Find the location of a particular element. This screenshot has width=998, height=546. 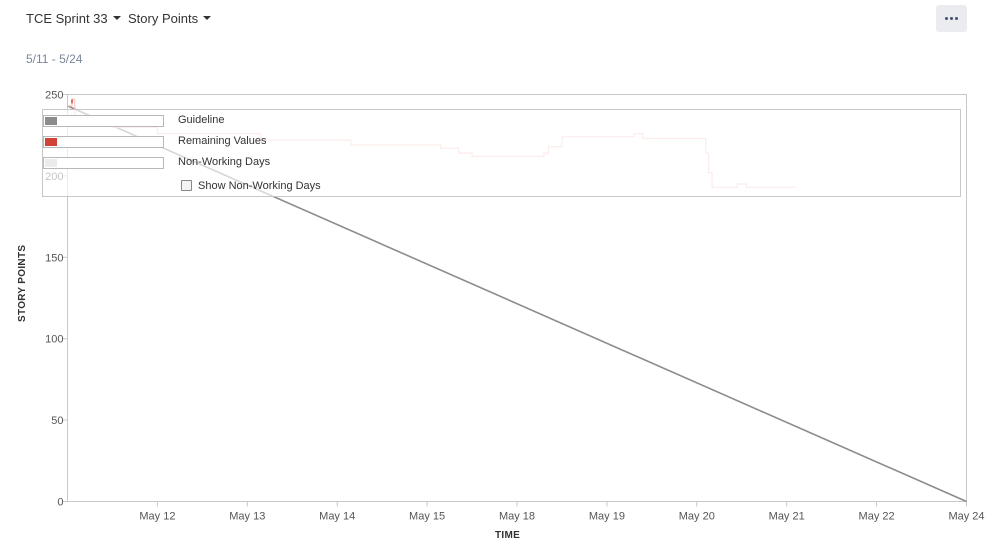

more-actions-button is located at coordinates (951, 18).